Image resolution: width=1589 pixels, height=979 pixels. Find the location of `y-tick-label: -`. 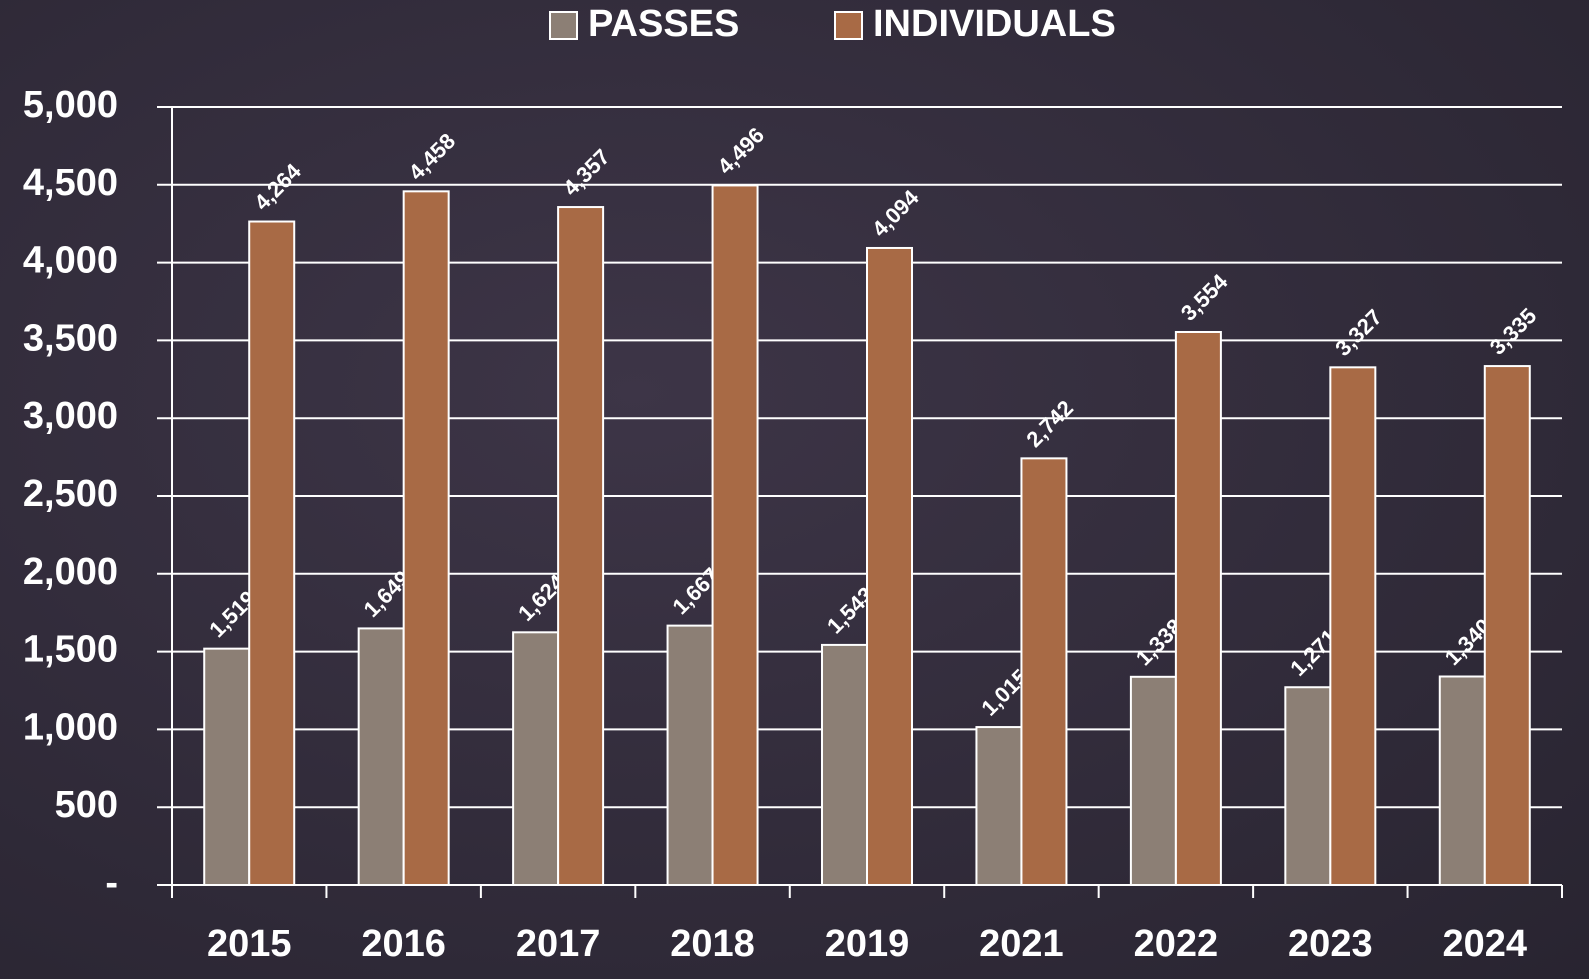

y-tick-label: - is located at coordinates (111, 883).